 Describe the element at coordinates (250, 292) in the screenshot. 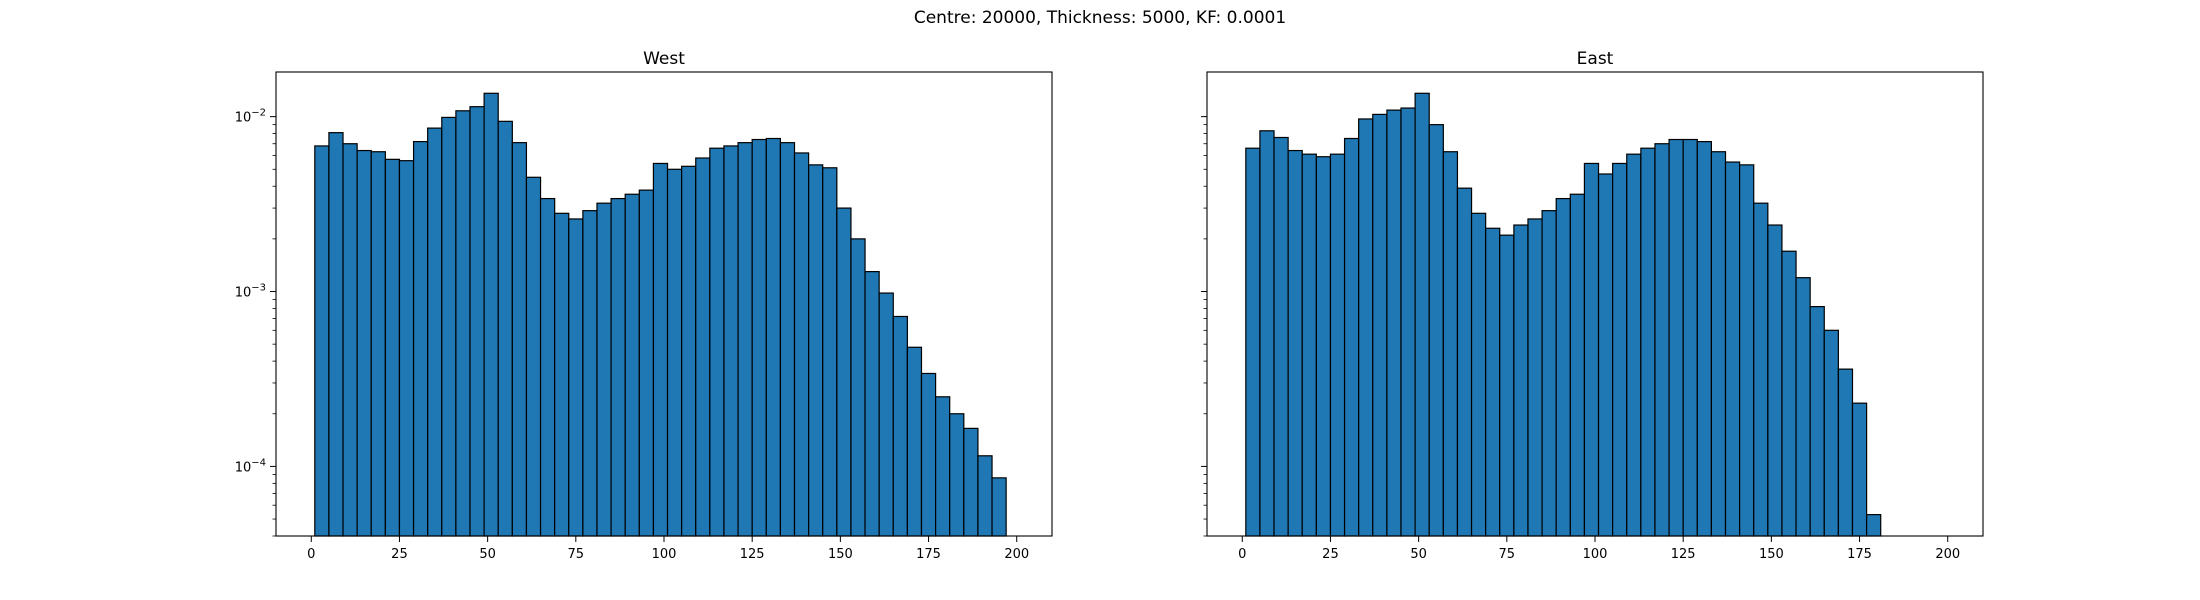

I see `y-tick-label: 10⁻³` at that location.